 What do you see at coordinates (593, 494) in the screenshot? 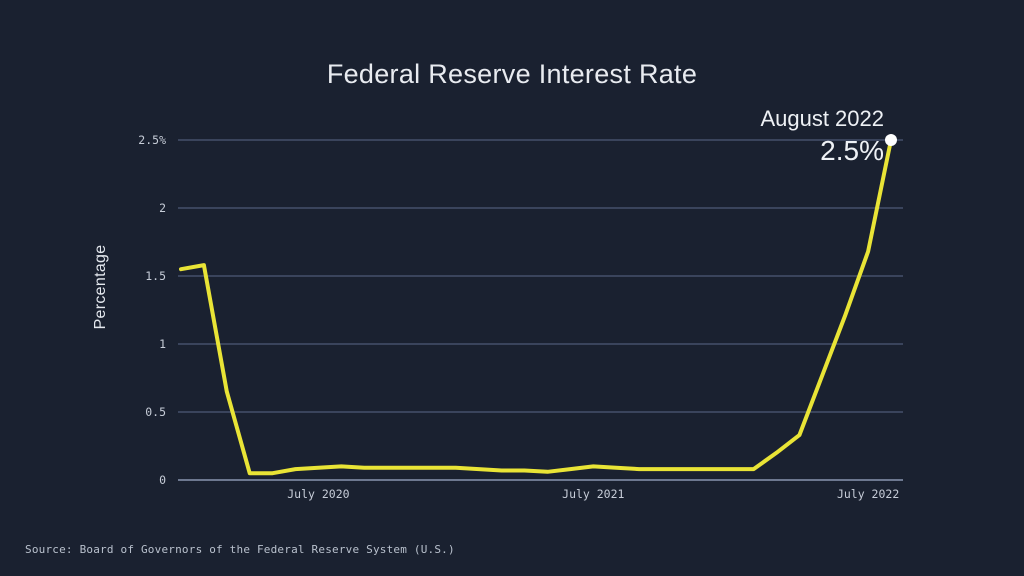
I see `x-tick-label: July 2021` at bounding box center [593, 494].